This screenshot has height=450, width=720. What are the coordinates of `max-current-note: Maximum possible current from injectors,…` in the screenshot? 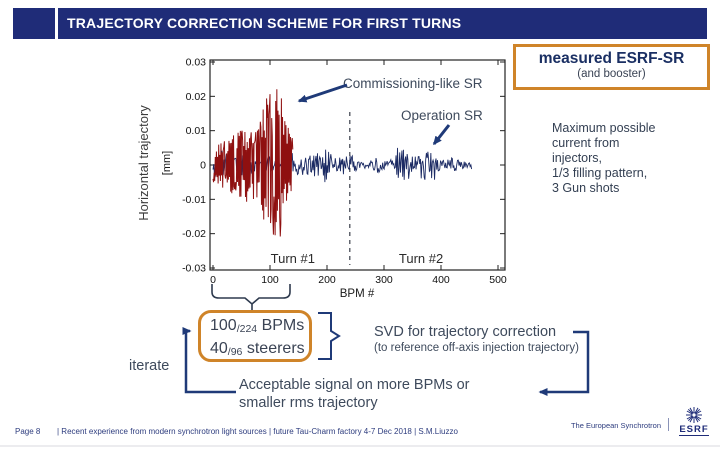 It's located at (604, 158).